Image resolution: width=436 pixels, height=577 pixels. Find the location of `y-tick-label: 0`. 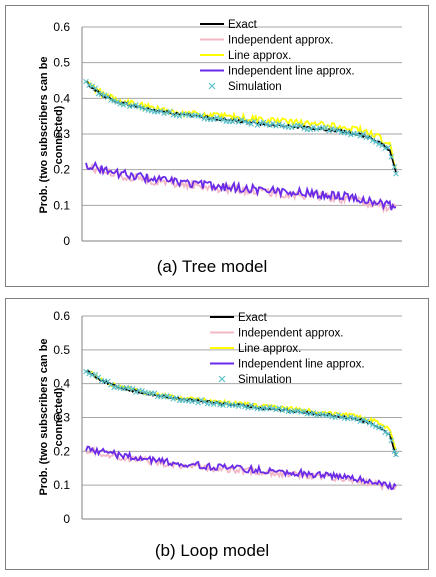

y-tick-label: 0 is located at coordinates (66, 519).